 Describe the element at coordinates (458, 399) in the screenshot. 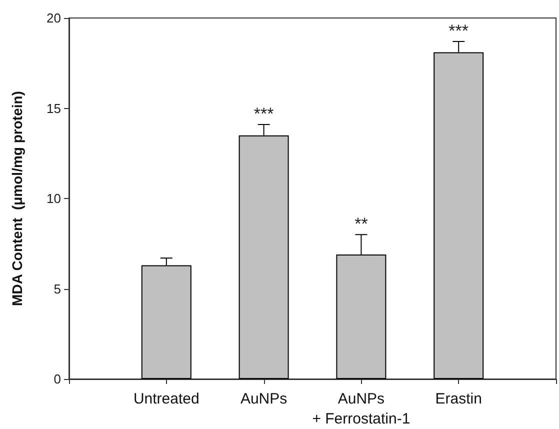

I see `x-tick-label: Erastin` at that location.